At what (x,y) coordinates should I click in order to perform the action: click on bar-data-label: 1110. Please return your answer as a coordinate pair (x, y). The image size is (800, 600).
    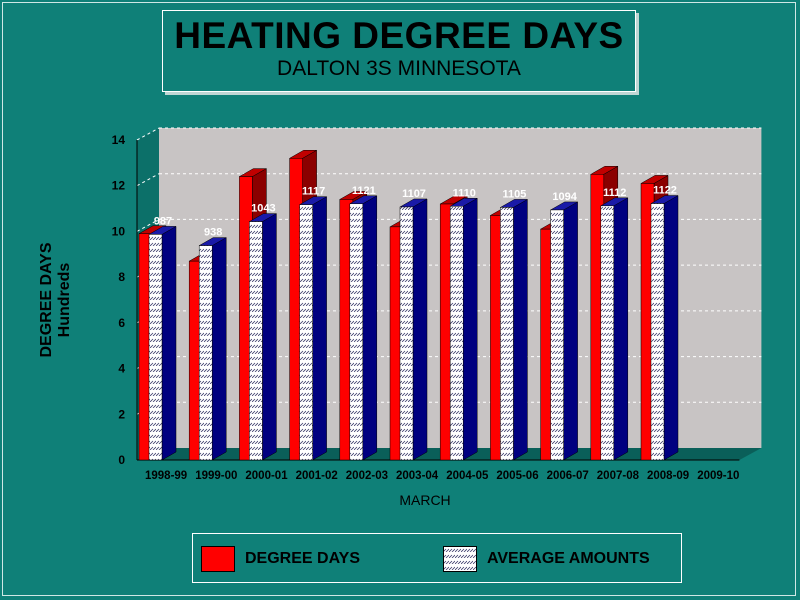
    Looking at the image, I should click on (464, 193).